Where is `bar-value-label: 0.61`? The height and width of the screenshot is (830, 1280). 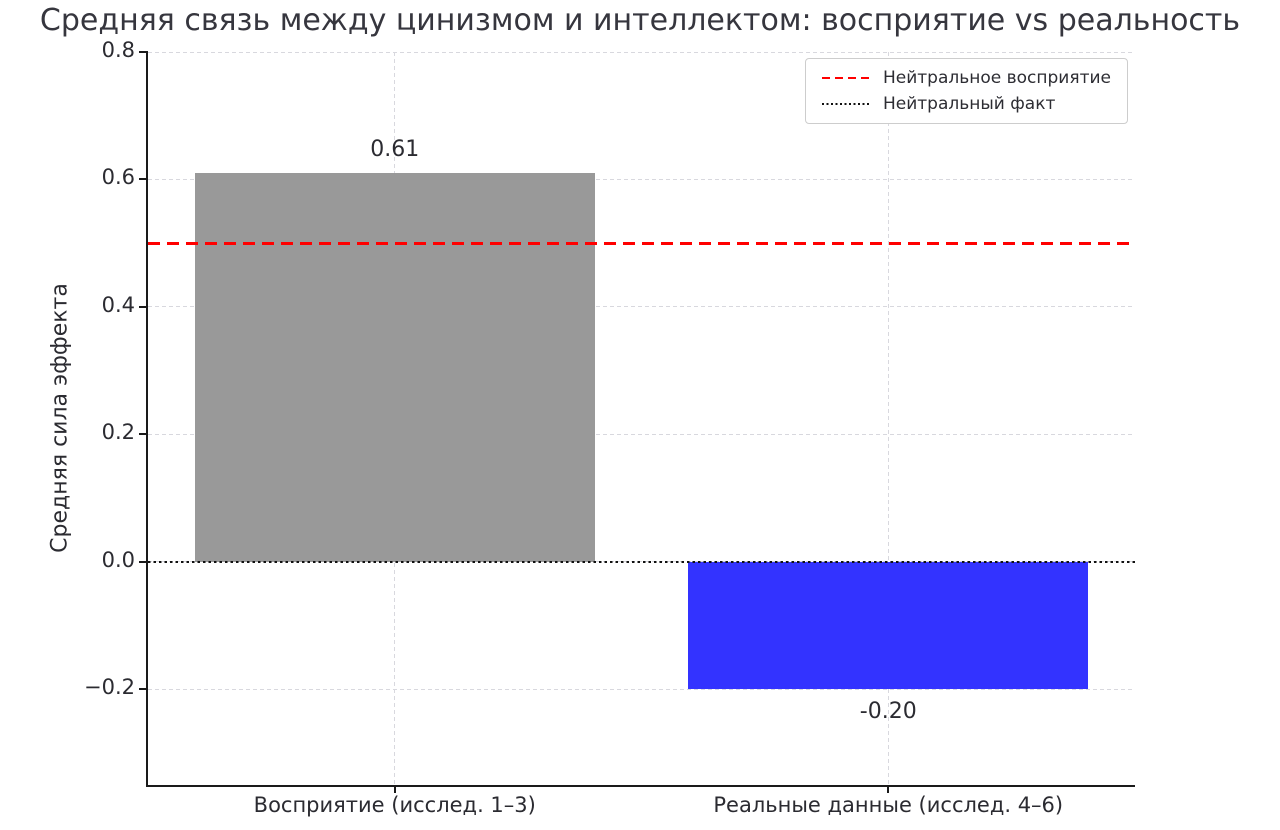
bar-value-label: 0.61 is located at coordinates (395, 150).